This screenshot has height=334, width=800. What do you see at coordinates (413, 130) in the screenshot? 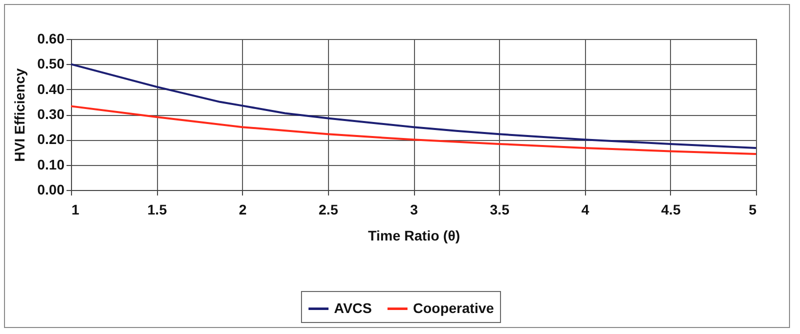
I see `line-series` at bounding box center [413, 130].